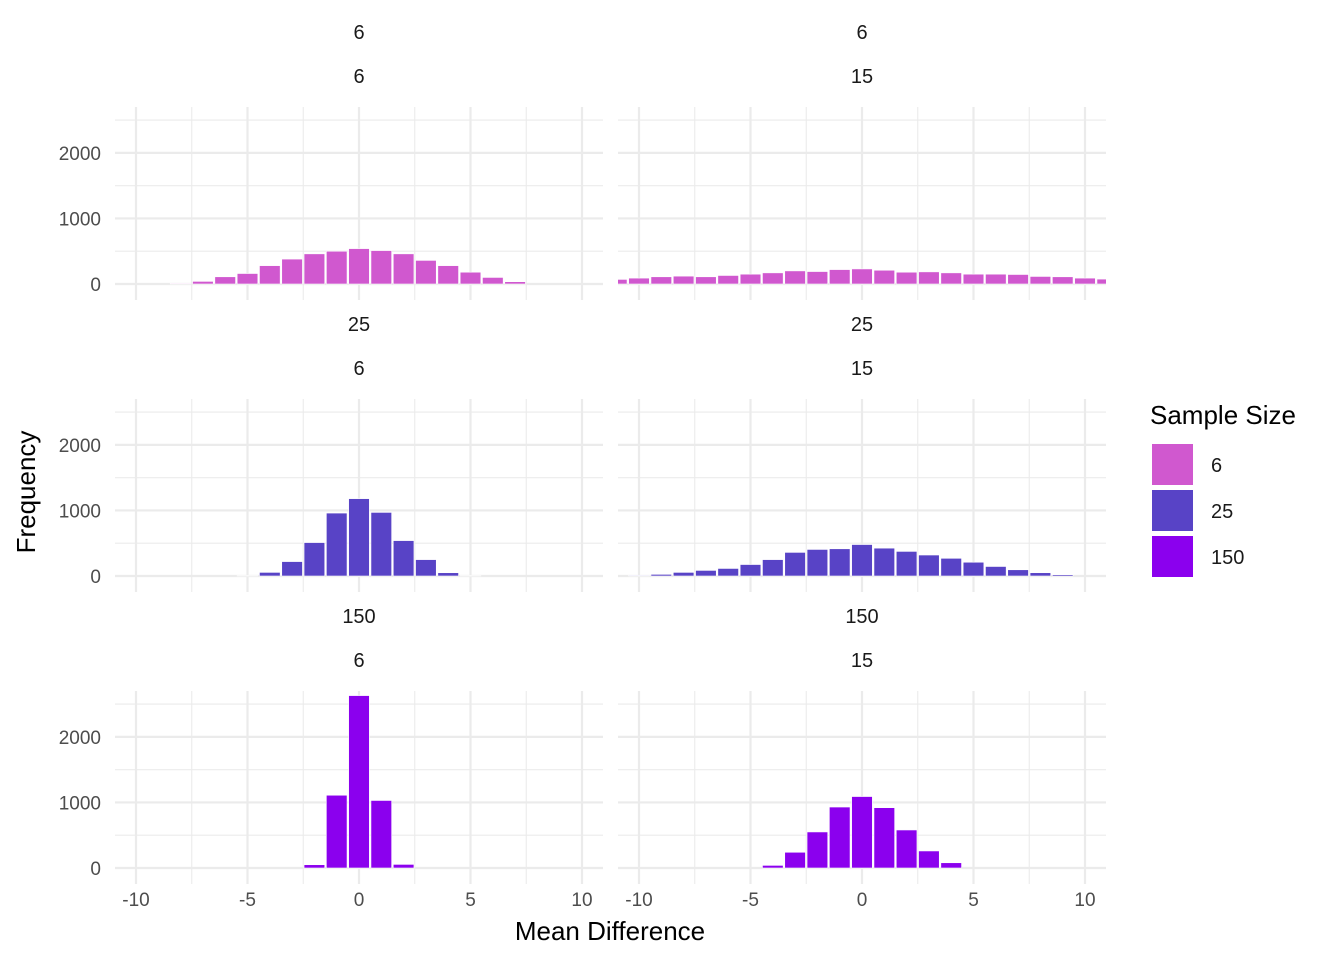 The image size is (1344, 965). I want to click on legend-label: 25, so click(1222, 512).